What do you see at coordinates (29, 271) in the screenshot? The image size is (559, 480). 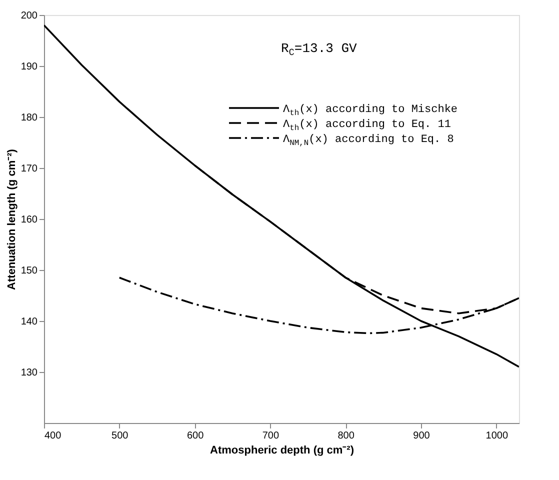 I see `y-tick-label: 150` at bounding box center [29, 271].